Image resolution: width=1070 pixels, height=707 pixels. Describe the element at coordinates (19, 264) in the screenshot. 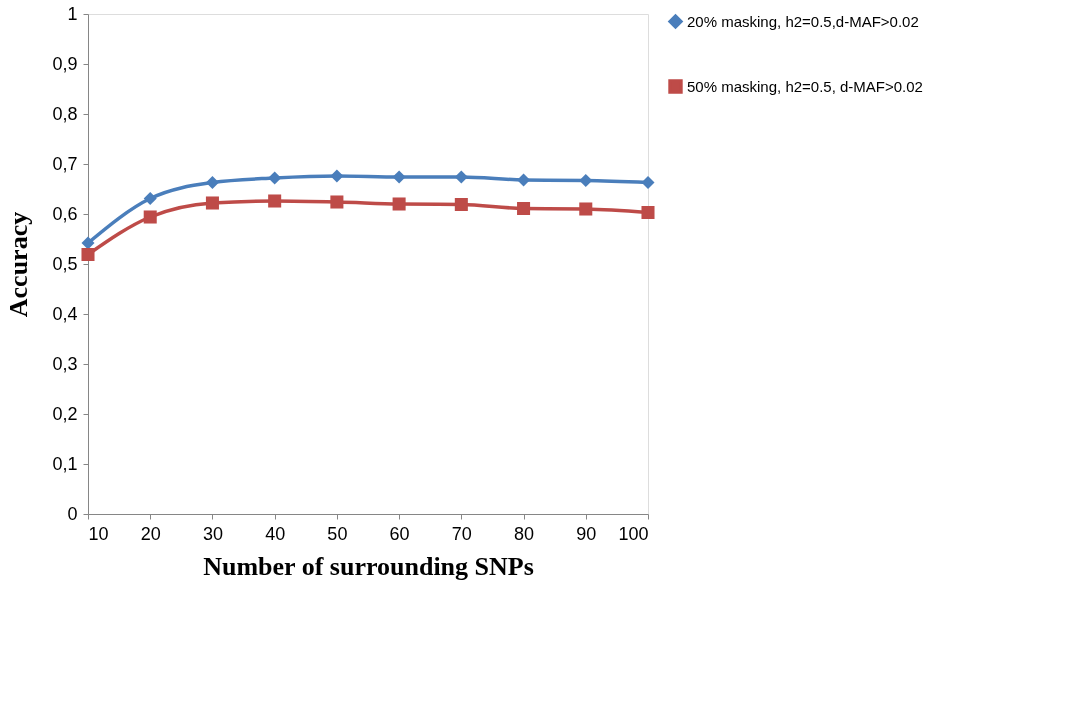

I see `y-axis-title: Accuracy` at that location.